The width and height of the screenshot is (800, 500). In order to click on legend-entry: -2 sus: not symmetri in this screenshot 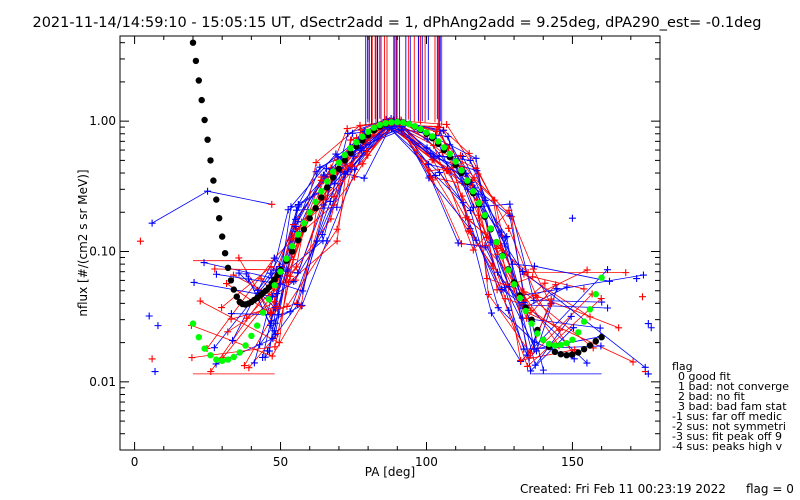, I will do `click(729, 426)`.